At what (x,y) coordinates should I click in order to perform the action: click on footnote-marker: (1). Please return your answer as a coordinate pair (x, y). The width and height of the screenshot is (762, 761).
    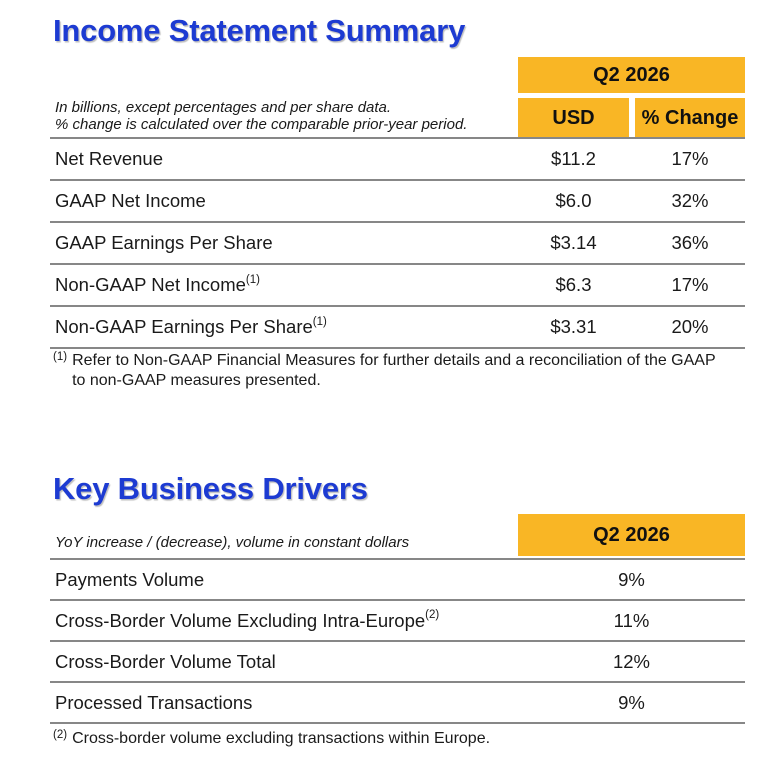
    Looking at the image, I should click on (60, 357).